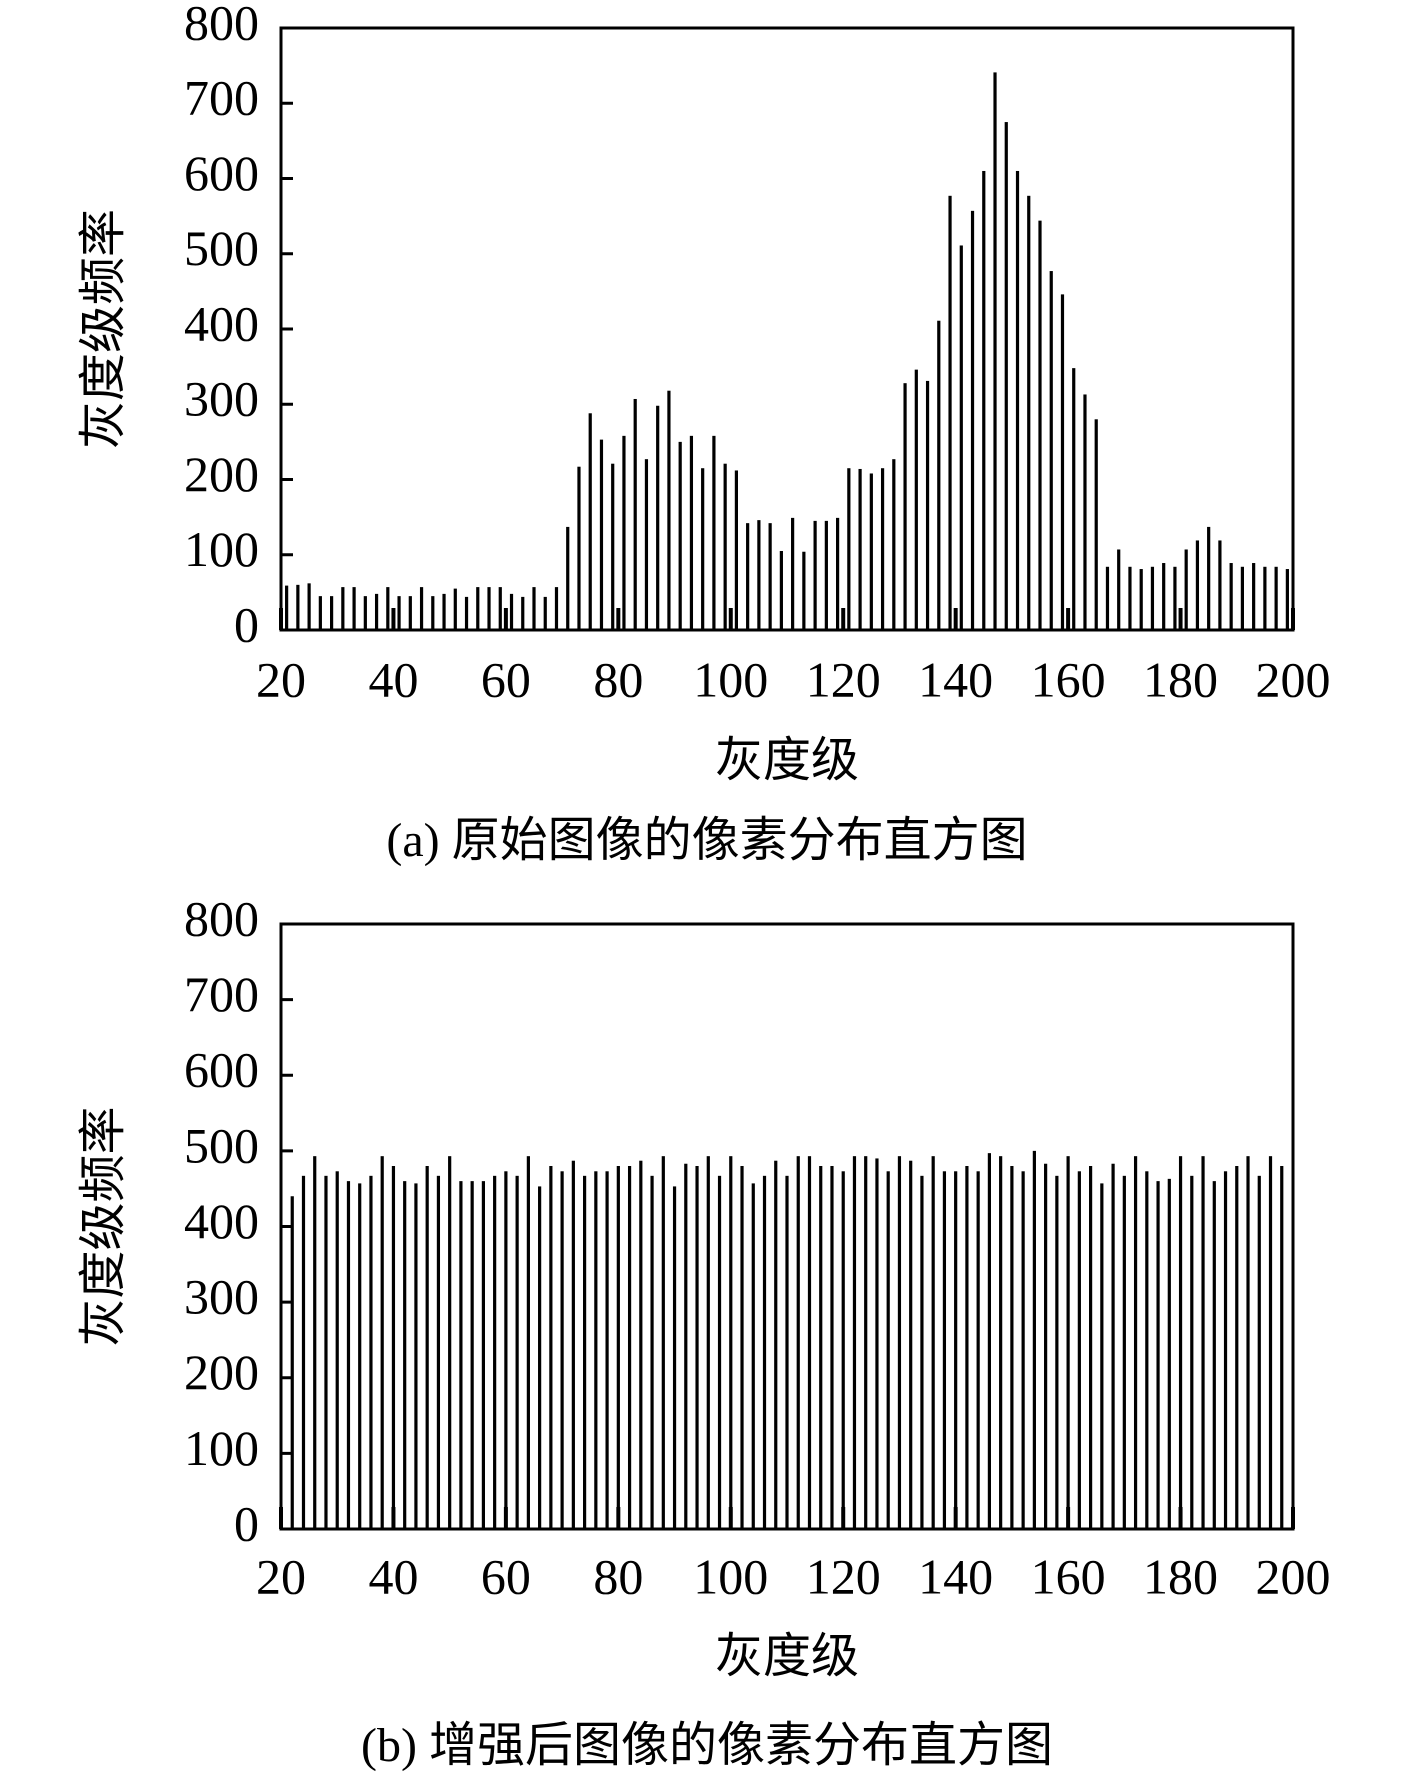  What do you see at coordinates (393, 1576) in the screenshot?
I see `x-tick-label: 40` at bounding box center [393, 1576].